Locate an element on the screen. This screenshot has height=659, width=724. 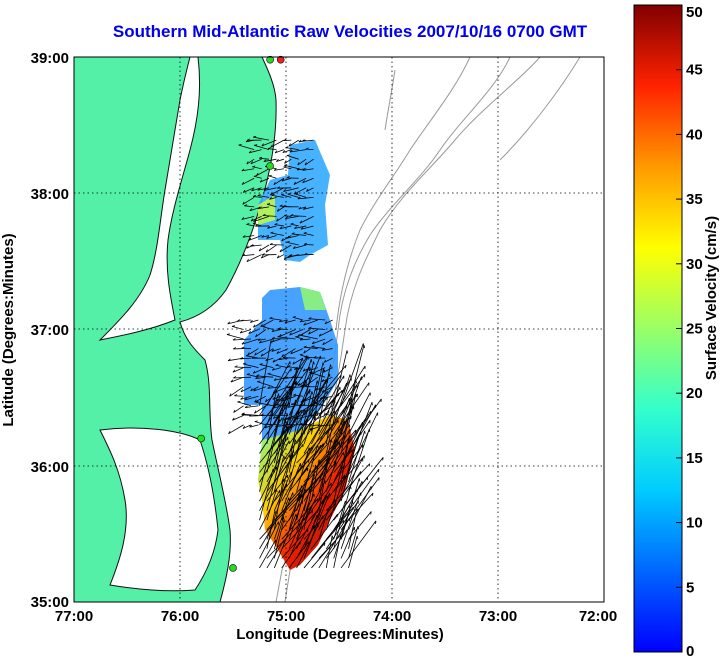
colorbar-tick-label: 15 is located at coordinates (694, 458).